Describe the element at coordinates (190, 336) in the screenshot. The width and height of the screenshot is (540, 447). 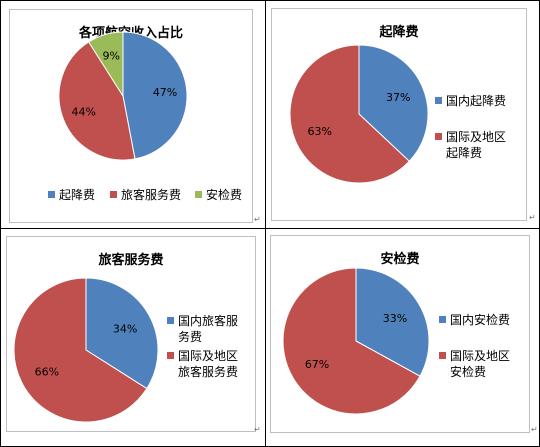
I see `legend-label: 务费` at that location.